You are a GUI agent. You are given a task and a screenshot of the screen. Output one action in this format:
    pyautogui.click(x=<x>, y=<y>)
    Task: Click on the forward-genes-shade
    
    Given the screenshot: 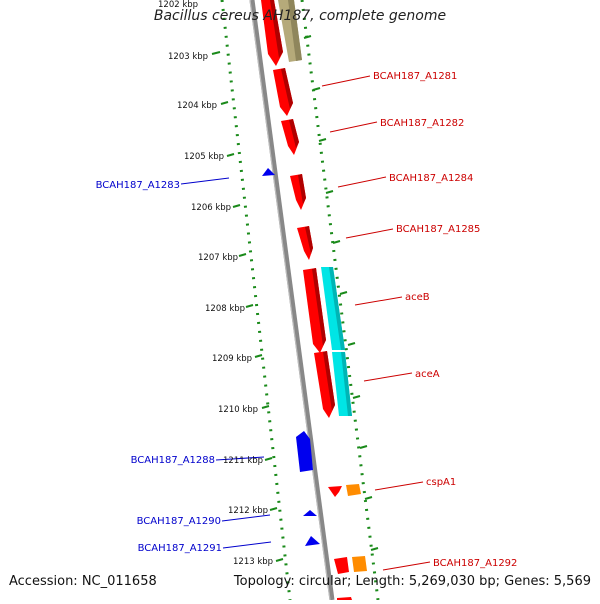 What is the action you would take?
    pyautogui.click(x=302, y=205)
    